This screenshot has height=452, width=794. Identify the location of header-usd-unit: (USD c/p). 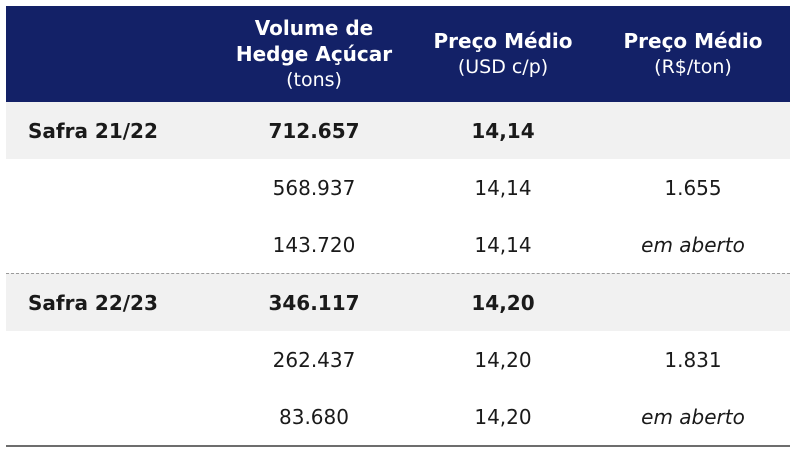
(503, 67).